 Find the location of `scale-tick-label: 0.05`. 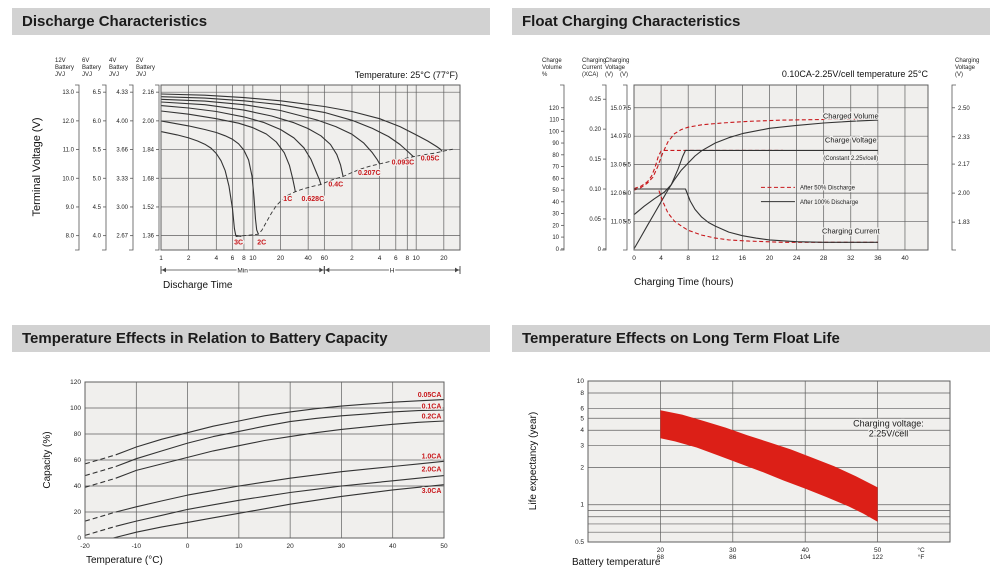

scale-tick-label: 0.05 is located at coordinates (595, 220).